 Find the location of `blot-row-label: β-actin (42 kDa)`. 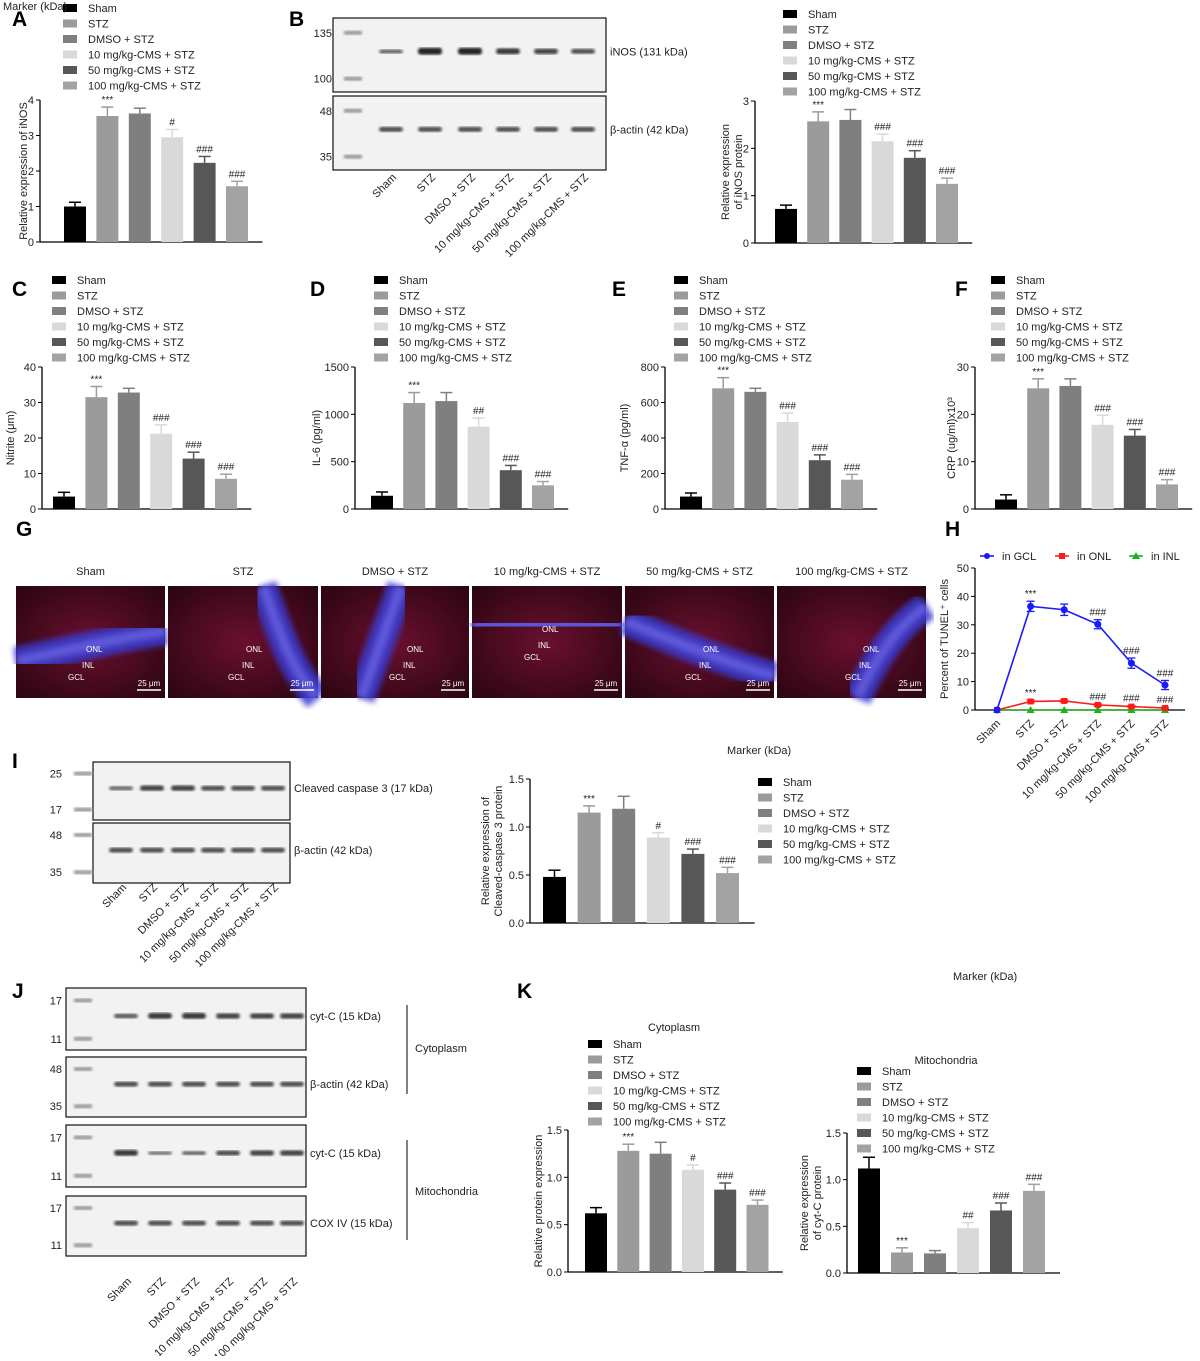

blot-row-label: β-actin (42 kDa) is located at coordinates (333, 851).